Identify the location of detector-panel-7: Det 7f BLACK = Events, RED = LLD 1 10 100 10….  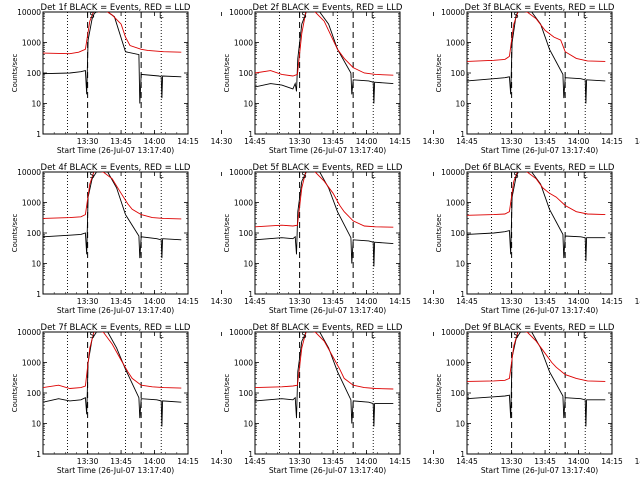
(138, 399).